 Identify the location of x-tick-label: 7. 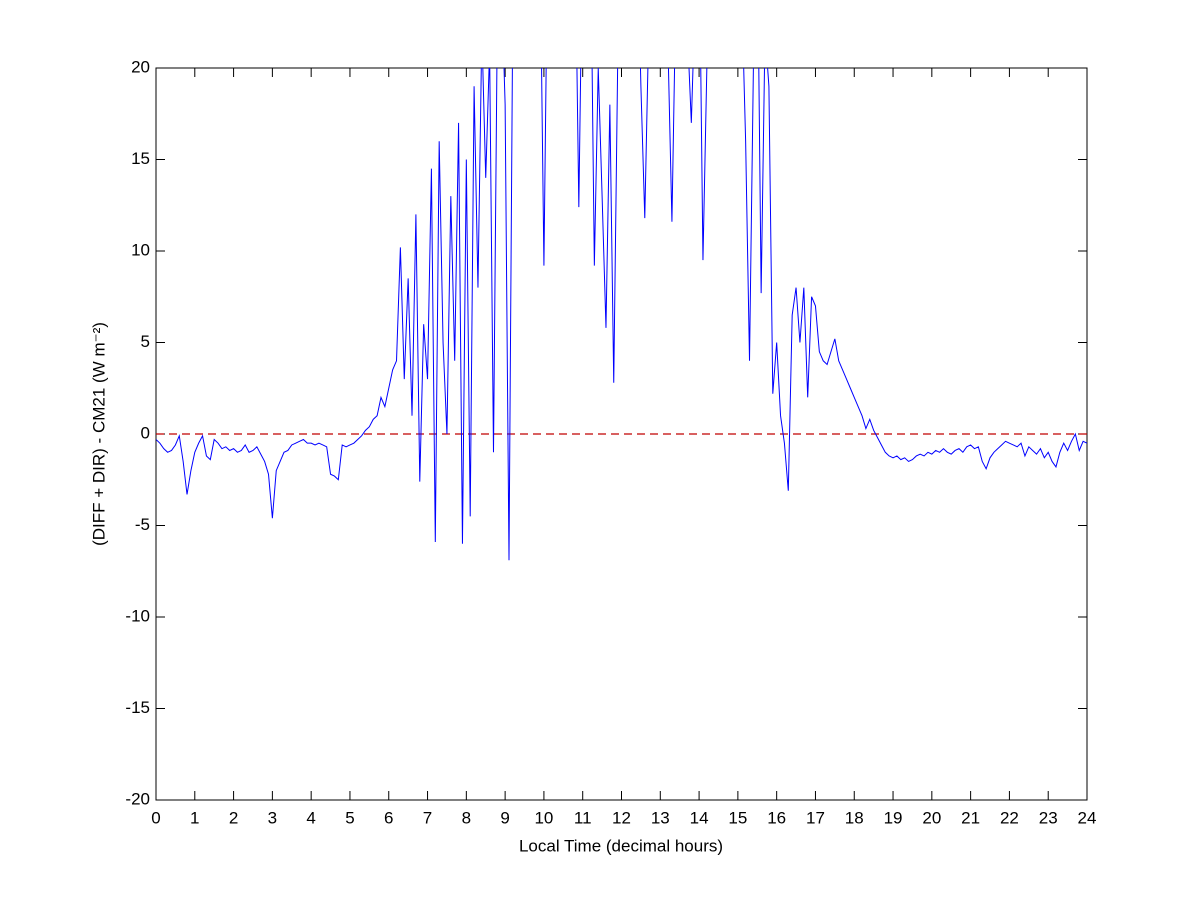
(427, 817).